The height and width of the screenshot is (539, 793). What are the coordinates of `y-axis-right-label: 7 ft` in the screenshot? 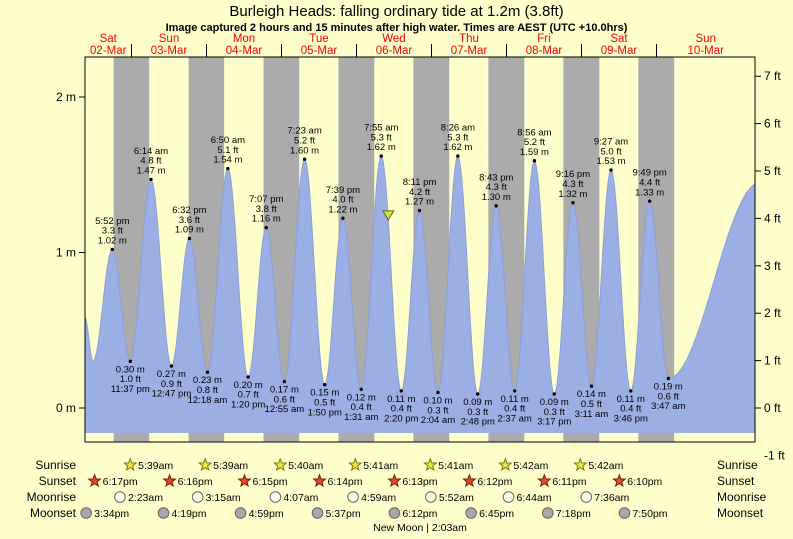 It's located at (772, 76).